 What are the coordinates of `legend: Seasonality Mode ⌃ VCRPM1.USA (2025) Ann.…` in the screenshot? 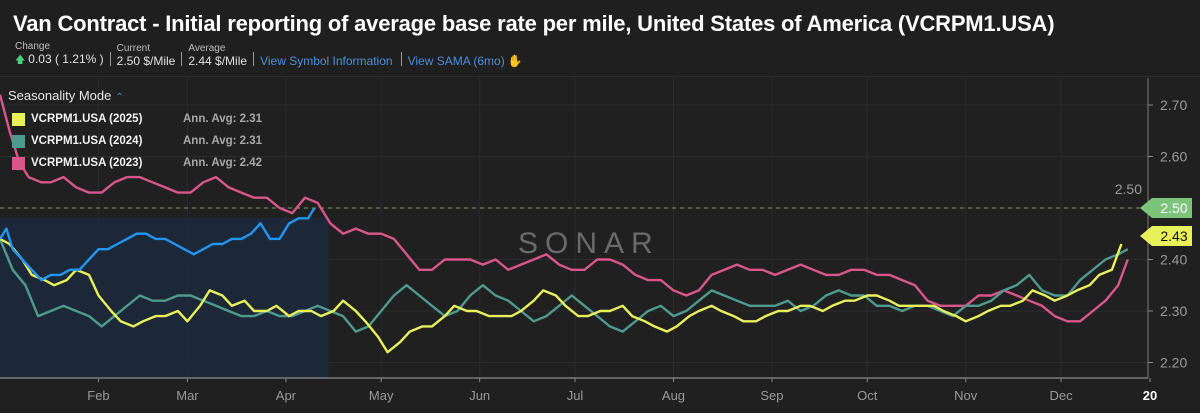 It's located at (135, 131).